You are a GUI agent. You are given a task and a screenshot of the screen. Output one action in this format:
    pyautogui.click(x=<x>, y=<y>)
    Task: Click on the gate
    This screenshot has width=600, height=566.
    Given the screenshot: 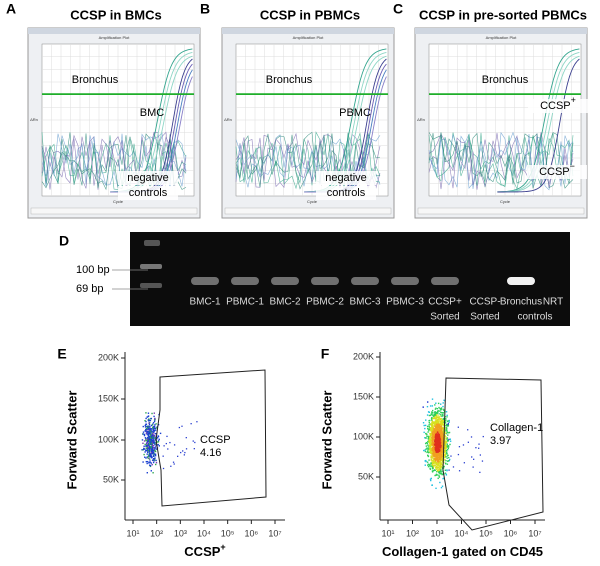 What is the action you would take?
    pyautogui.click(x=493, y=454)
    